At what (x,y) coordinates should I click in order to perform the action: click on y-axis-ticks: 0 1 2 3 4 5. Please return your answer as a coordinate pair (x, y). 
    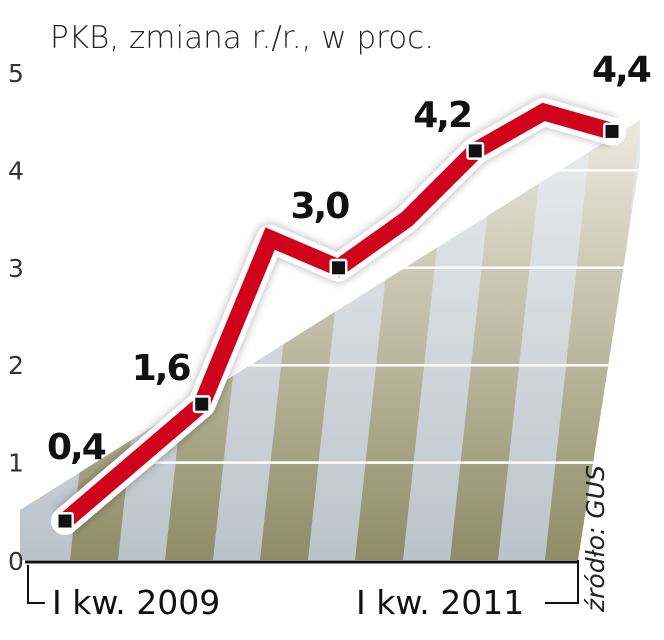
    Looking at the image, I should click on (16, 317).